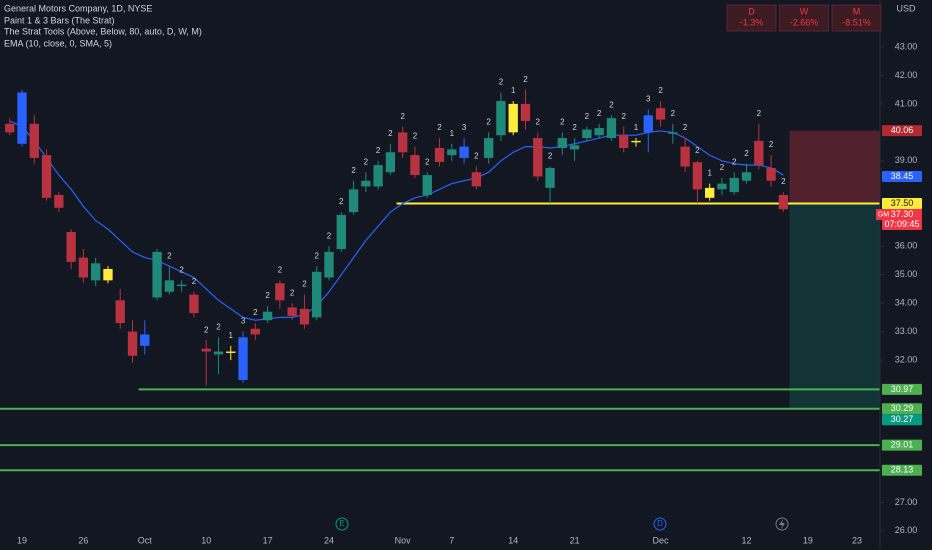 This screenshot has height=550, width=932. I want to click on price-tag: 30.97, so click(902, 389).